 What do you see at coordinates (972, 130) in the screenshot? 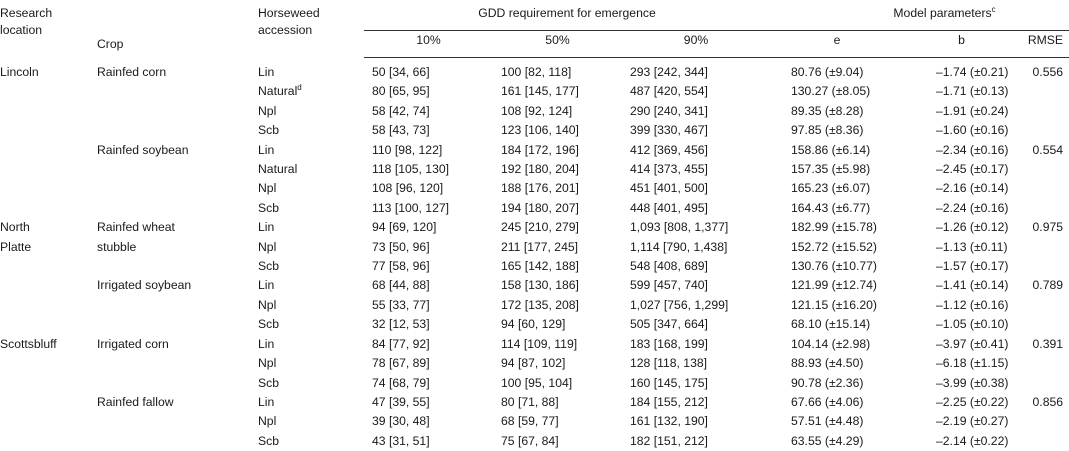
I see `cell-param-b-text: –1.60 (±0.16)` at bounding box center [972, 130].